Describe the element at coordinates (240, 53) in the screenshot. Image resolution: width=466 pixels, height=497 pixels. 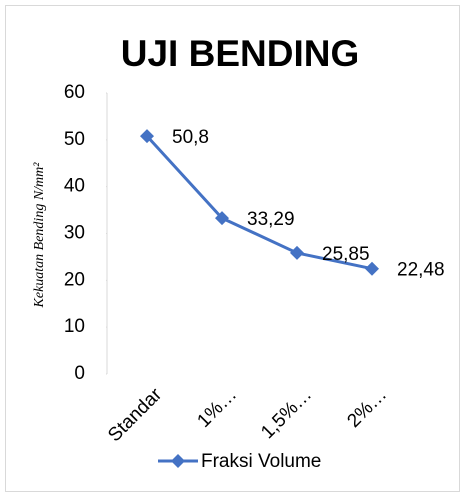
I see `chart-title: UJI BENDING` at that location.